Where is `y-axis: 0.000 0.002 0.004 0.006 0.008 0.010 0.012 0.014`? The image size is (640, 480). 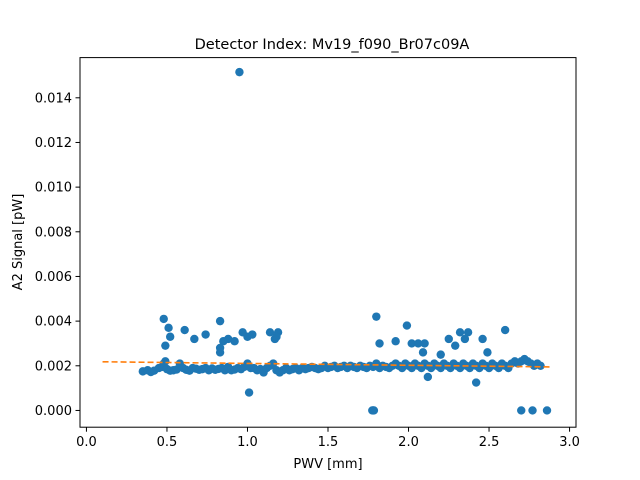
y-axis: 0.000 0.002 0.004 0.006 0.008 0.010 0.012 0.014 is located at coordinates (57, 255).